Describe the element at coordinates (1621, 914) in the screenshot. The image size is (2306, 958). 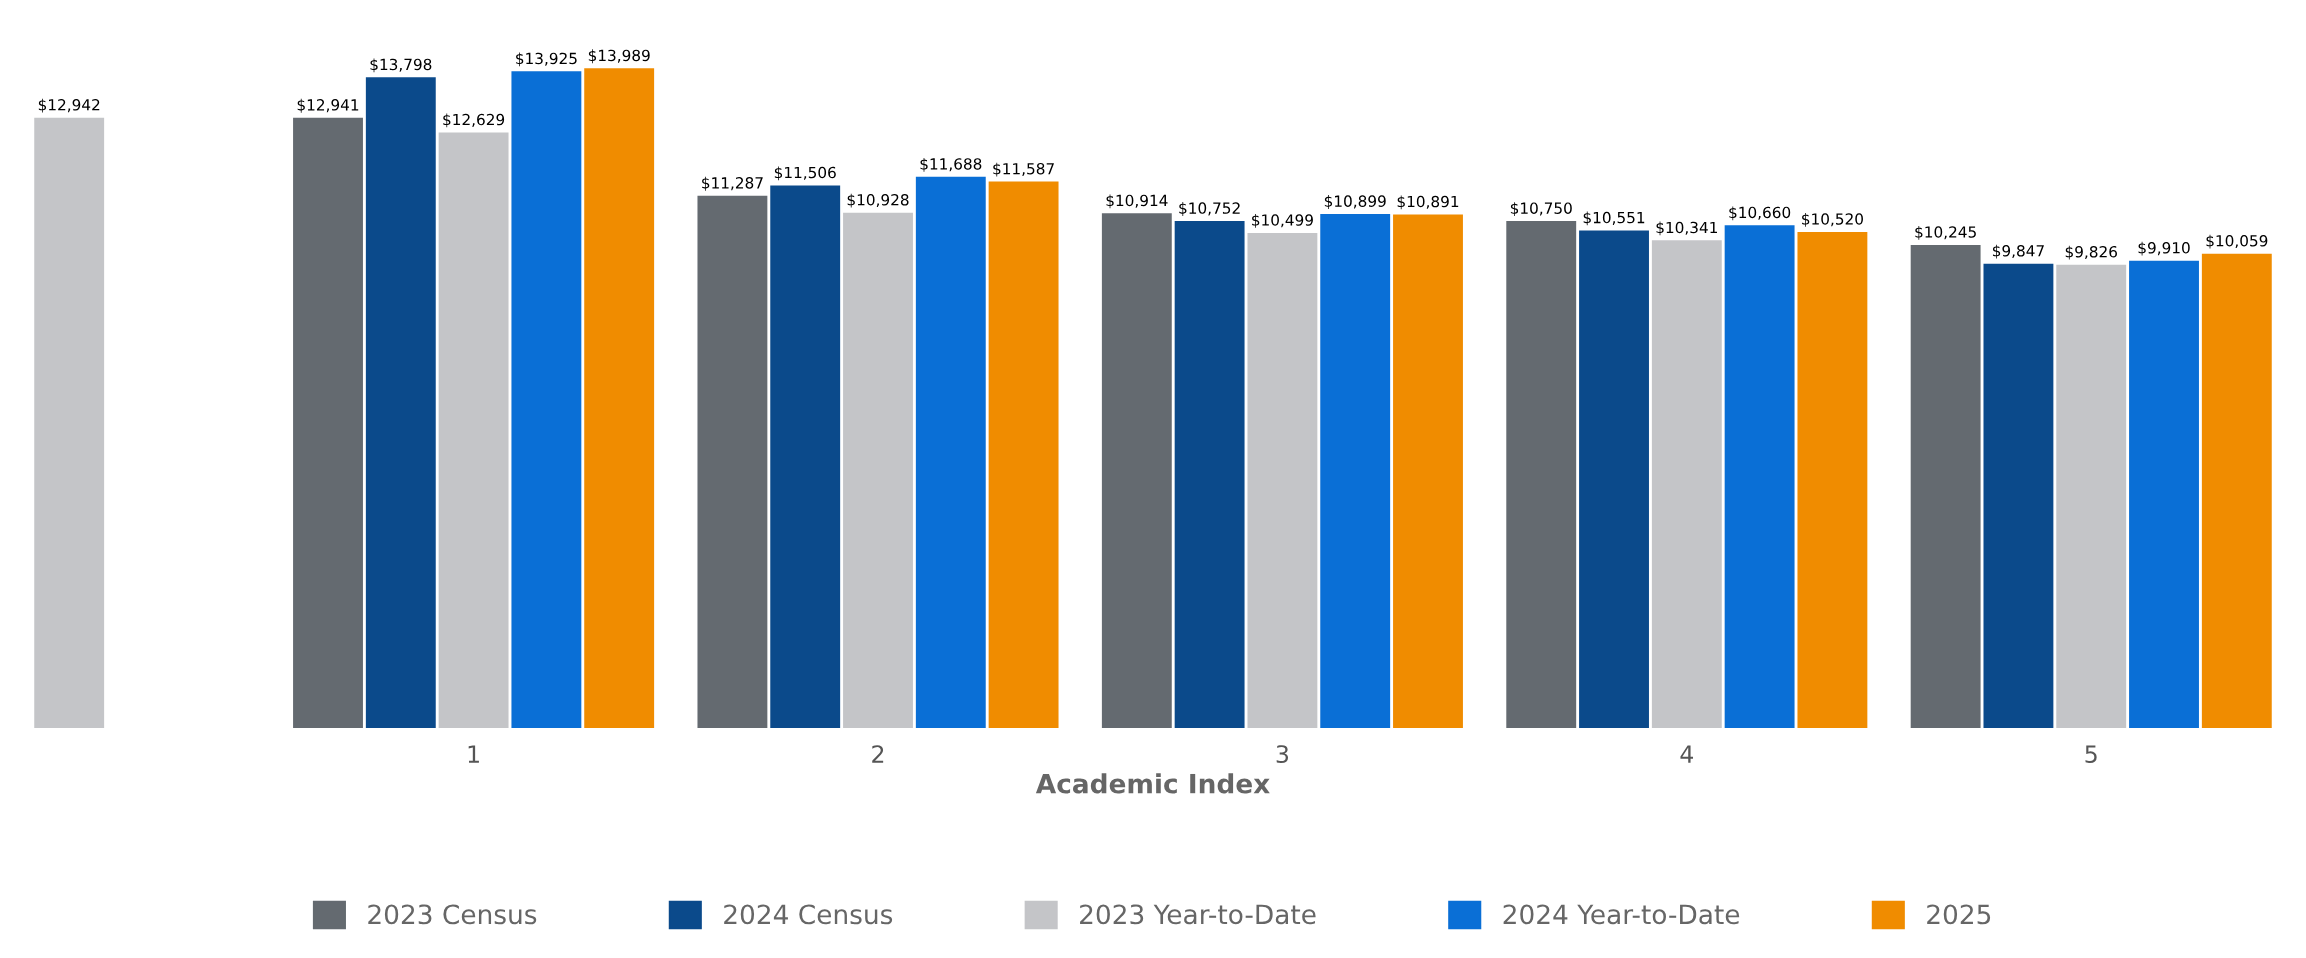
I see `legend-label: 2024 Year-to-Date` at that location.